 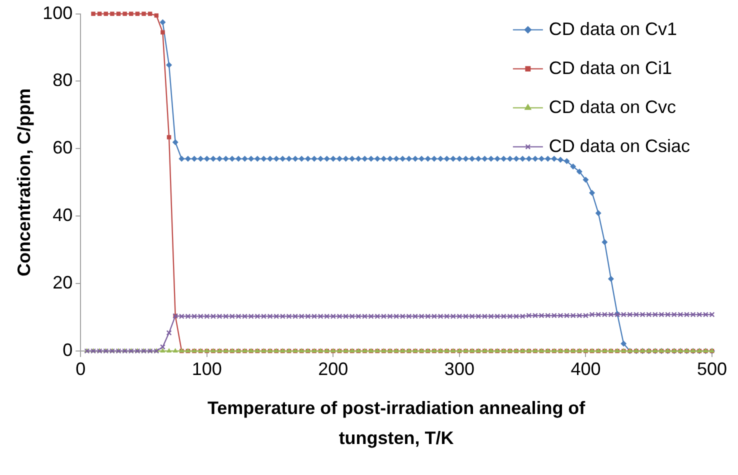 What do you see at coordinates (396, 423) in the screenshot?
I see `x-axis-title: Temperature of post-irradiation annealing of tungsten, T/K` at bounding box center [396, 423].